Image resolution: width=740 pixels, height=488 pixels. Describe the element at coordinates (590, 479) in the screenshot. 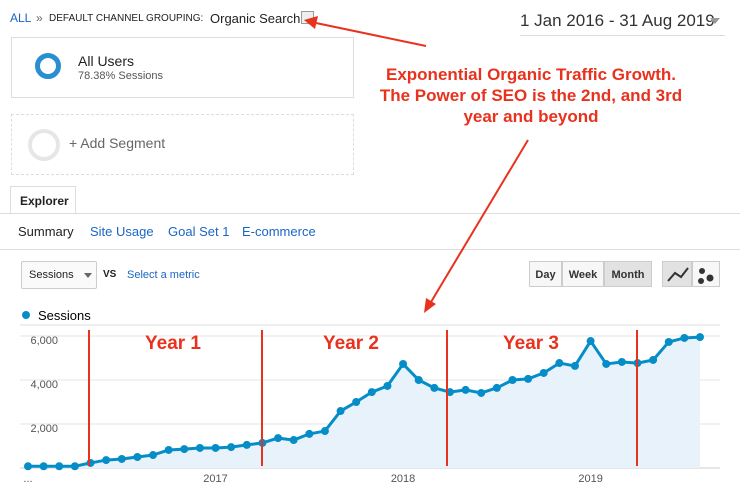

I see `x-tick-label: 2019` at that location.